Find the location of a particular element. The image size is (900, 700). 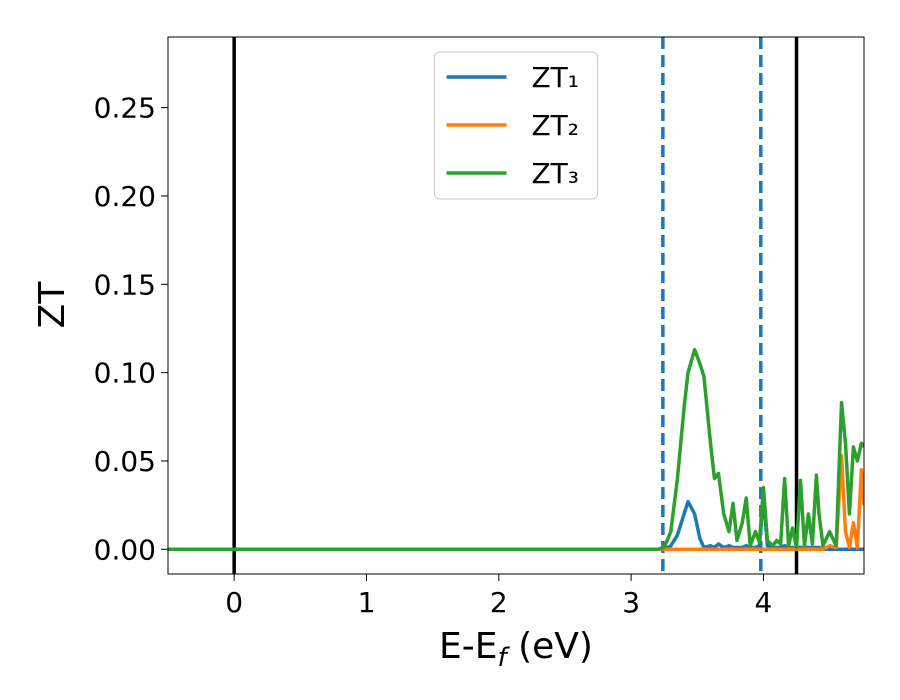

x-label-part: E-E is located at coordinates (468, 646).